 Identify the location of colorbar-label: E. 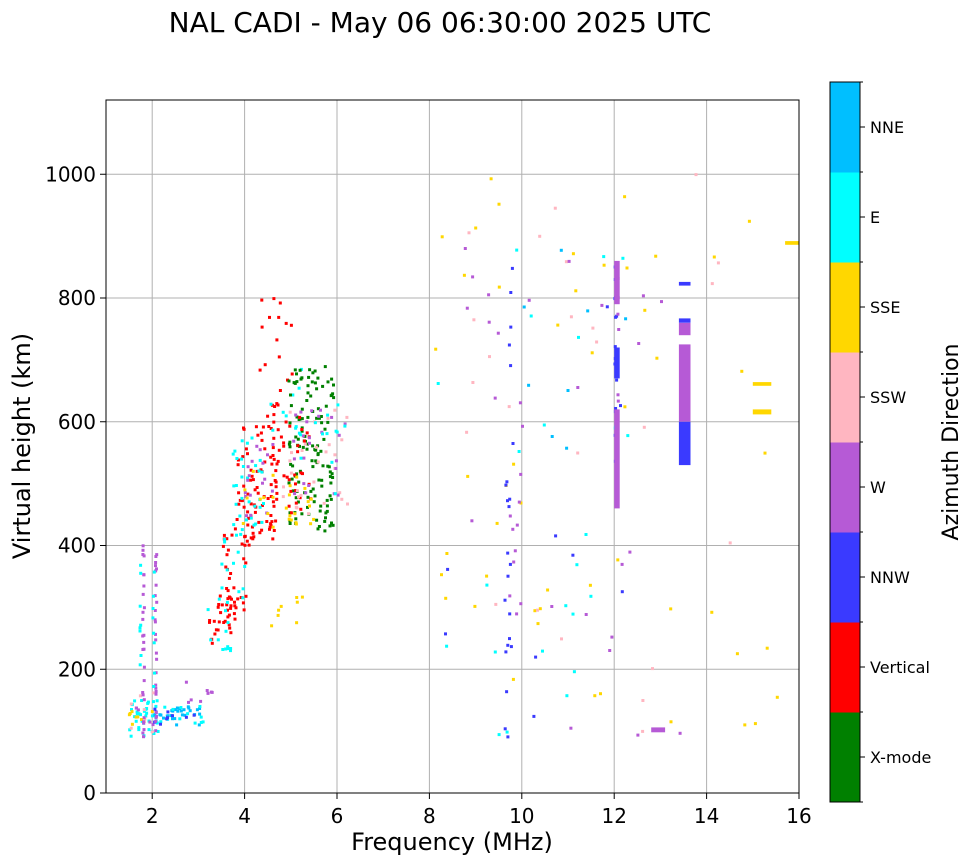
(875, 217).